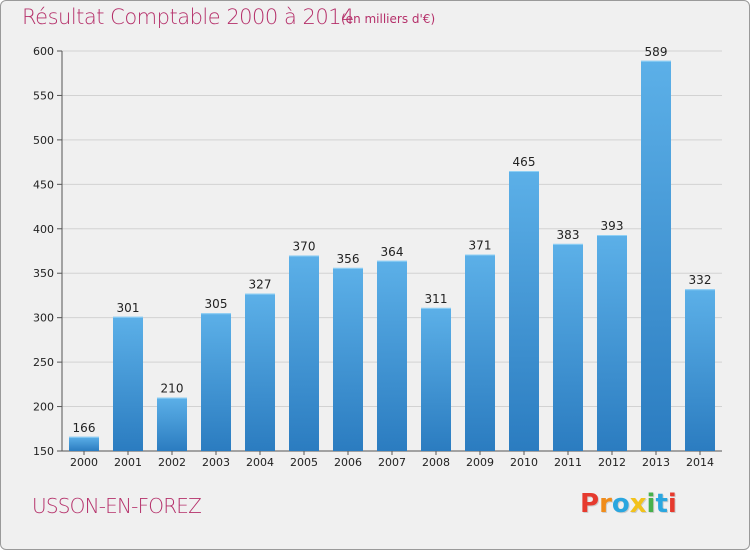 This screenshot has width=750, height=550. Describe the element at coordinates (620, 504) in the screenshot. I see `logo-letter: o` at that location.